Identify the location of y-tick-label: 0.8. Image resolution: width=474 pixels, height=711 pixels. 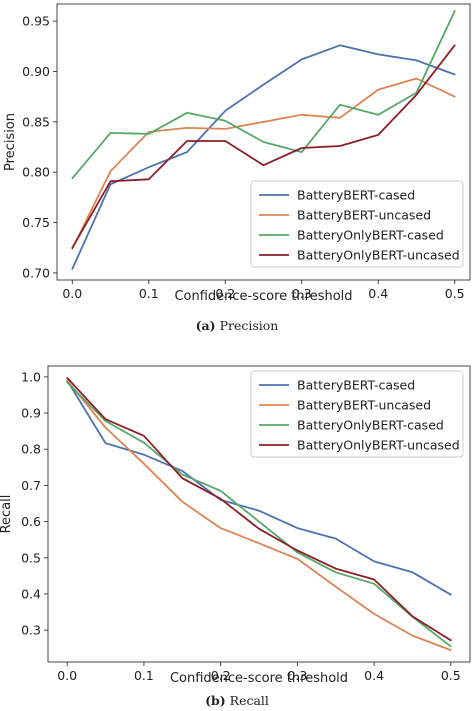
(31, 449).